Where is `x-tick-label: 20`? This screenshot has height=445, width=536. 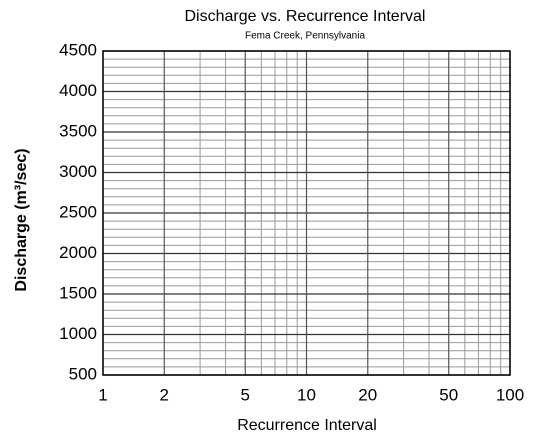
x-tick-label: 20 is located at coordinates (367, 394).